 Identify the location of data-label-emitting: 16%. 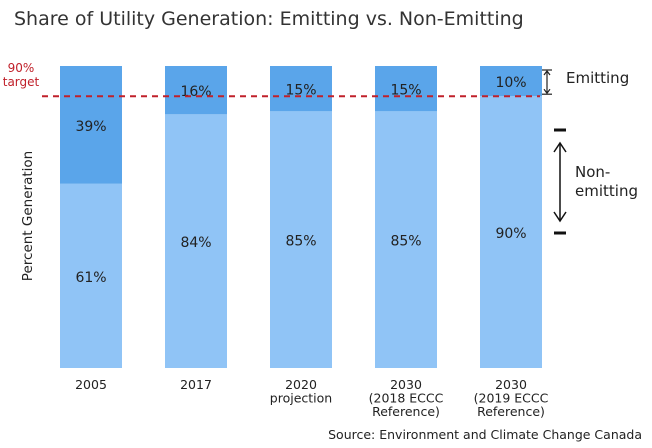
(195, 92).